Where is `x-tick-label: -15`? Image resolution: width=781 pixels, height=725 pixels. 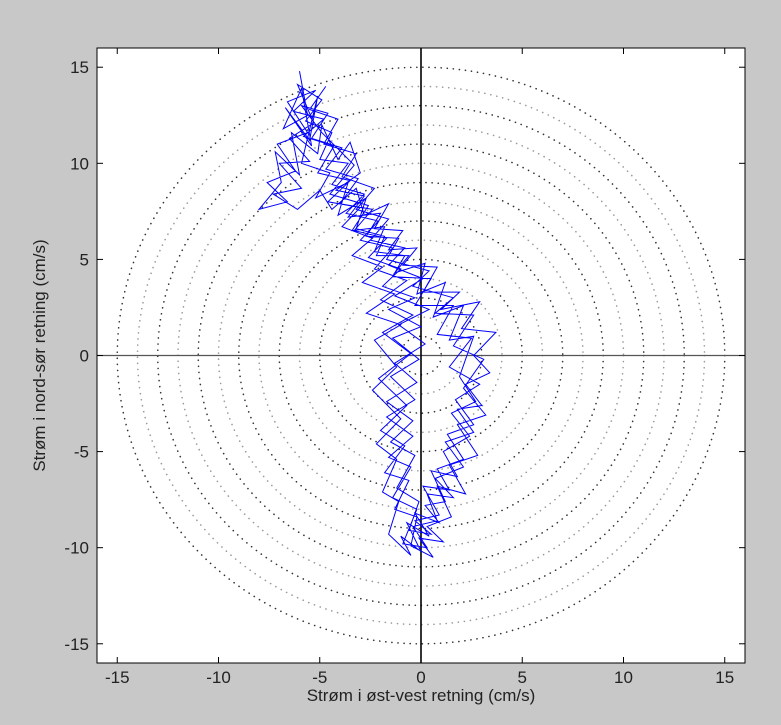
x-tick-label: -15 is located at coordinates (117, 677).